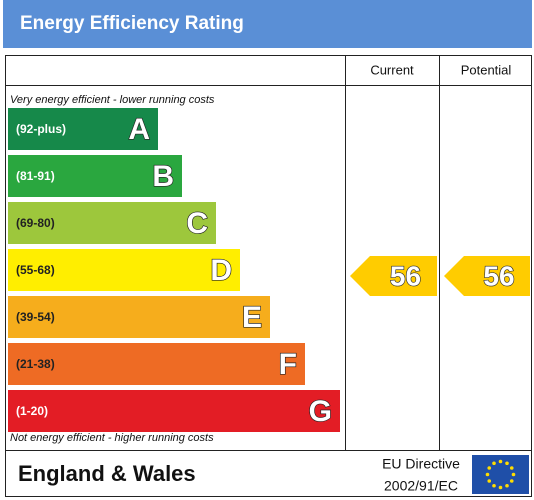 The image size is (534, 500). What do you see at coordinates (35, 317) in the screenshot?
I see `band-range: (39-54)` at bounding box center [35, 317].